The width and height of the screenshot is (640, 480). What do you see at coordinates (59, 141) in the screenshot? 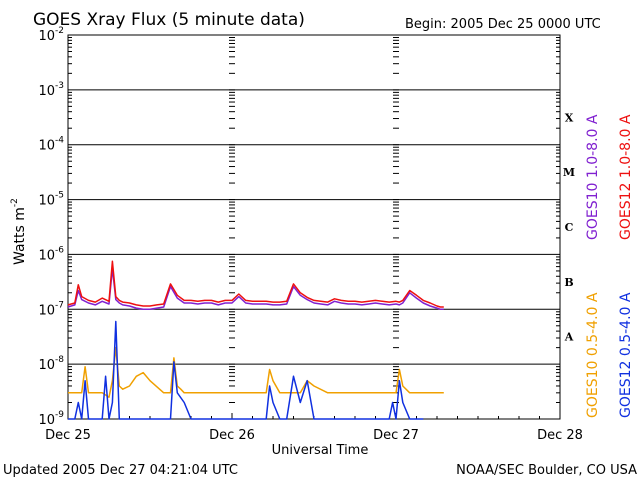
I see `y-tick-exp: -4` at bounding box center [59, 141].